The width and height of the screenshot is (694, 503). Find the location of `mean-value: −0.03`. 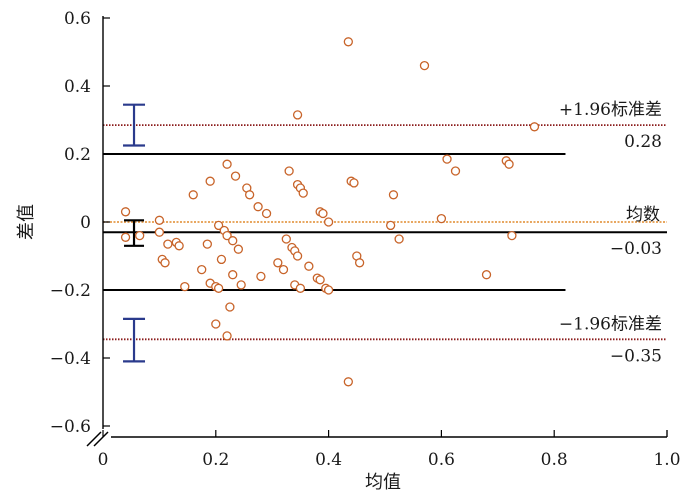

mean-value: −0.03 is located at coordinates (636, 249).